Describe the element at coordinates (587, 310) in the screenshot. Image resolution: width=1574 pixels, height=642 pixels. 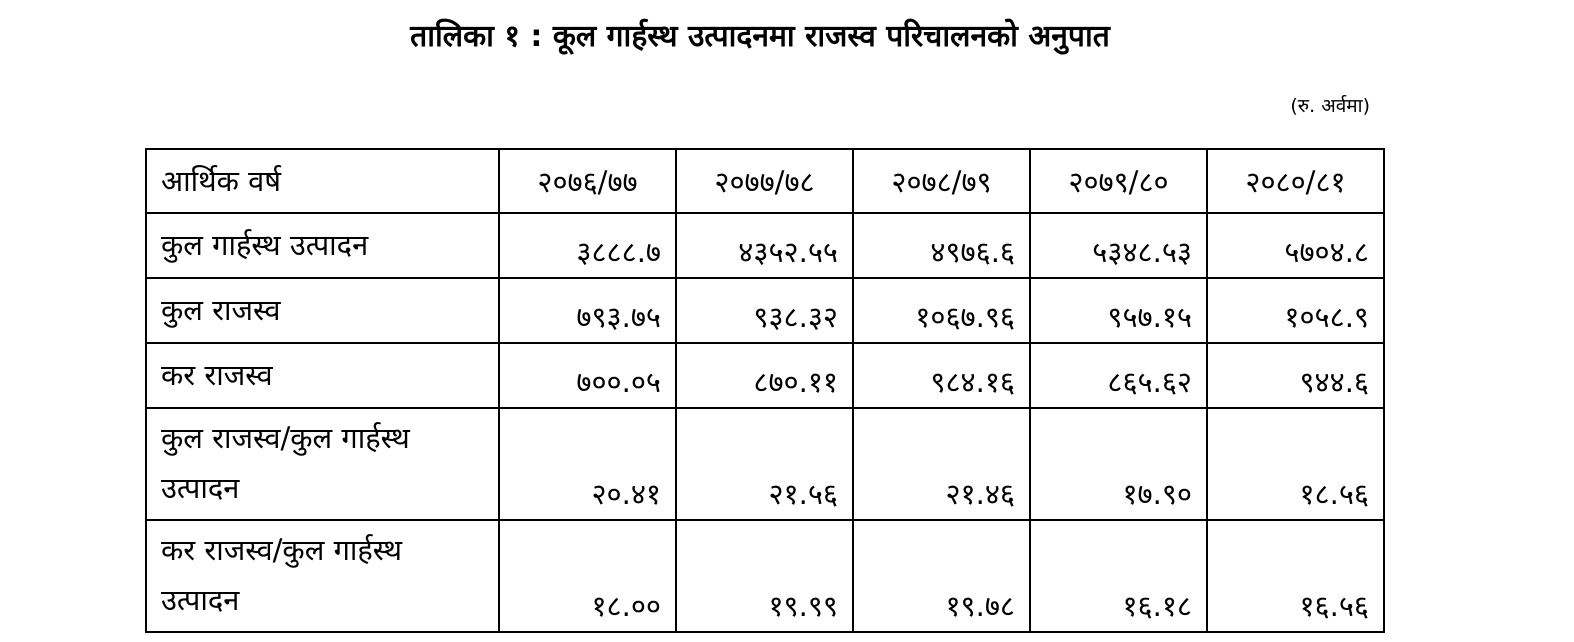
I see `cell-value: ७९३.७५` at that location.